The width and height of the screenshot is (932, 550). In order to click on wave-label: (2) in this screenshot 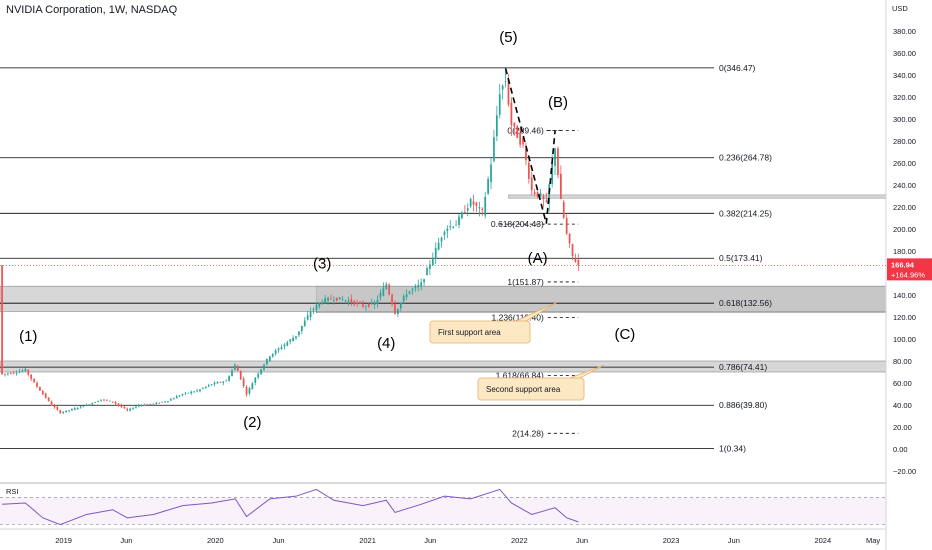, I will do `click(252, 422)`.